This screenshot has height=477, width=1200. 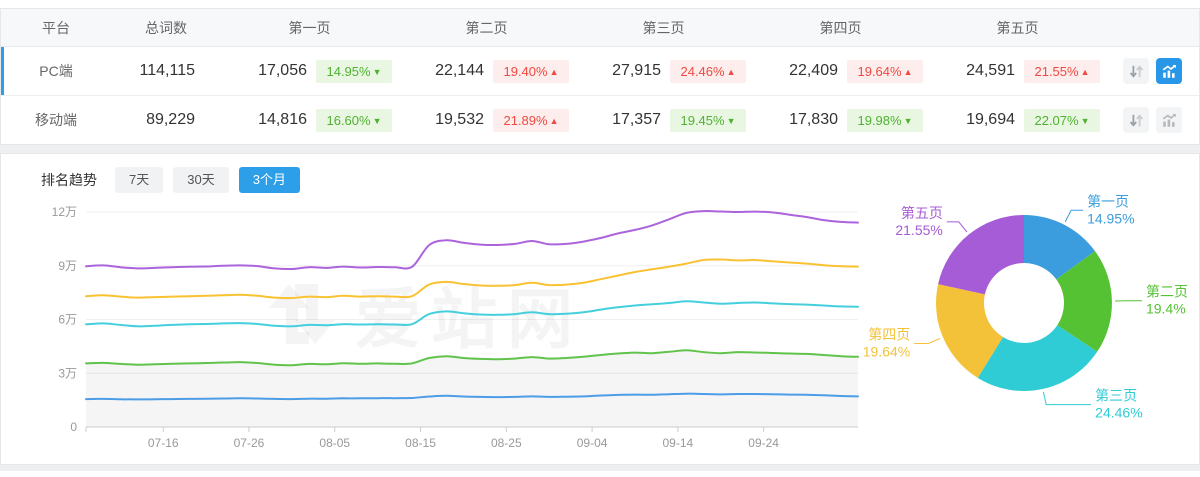 I want to click on range-tab-30天: 30天, so click(x=200, y=180).